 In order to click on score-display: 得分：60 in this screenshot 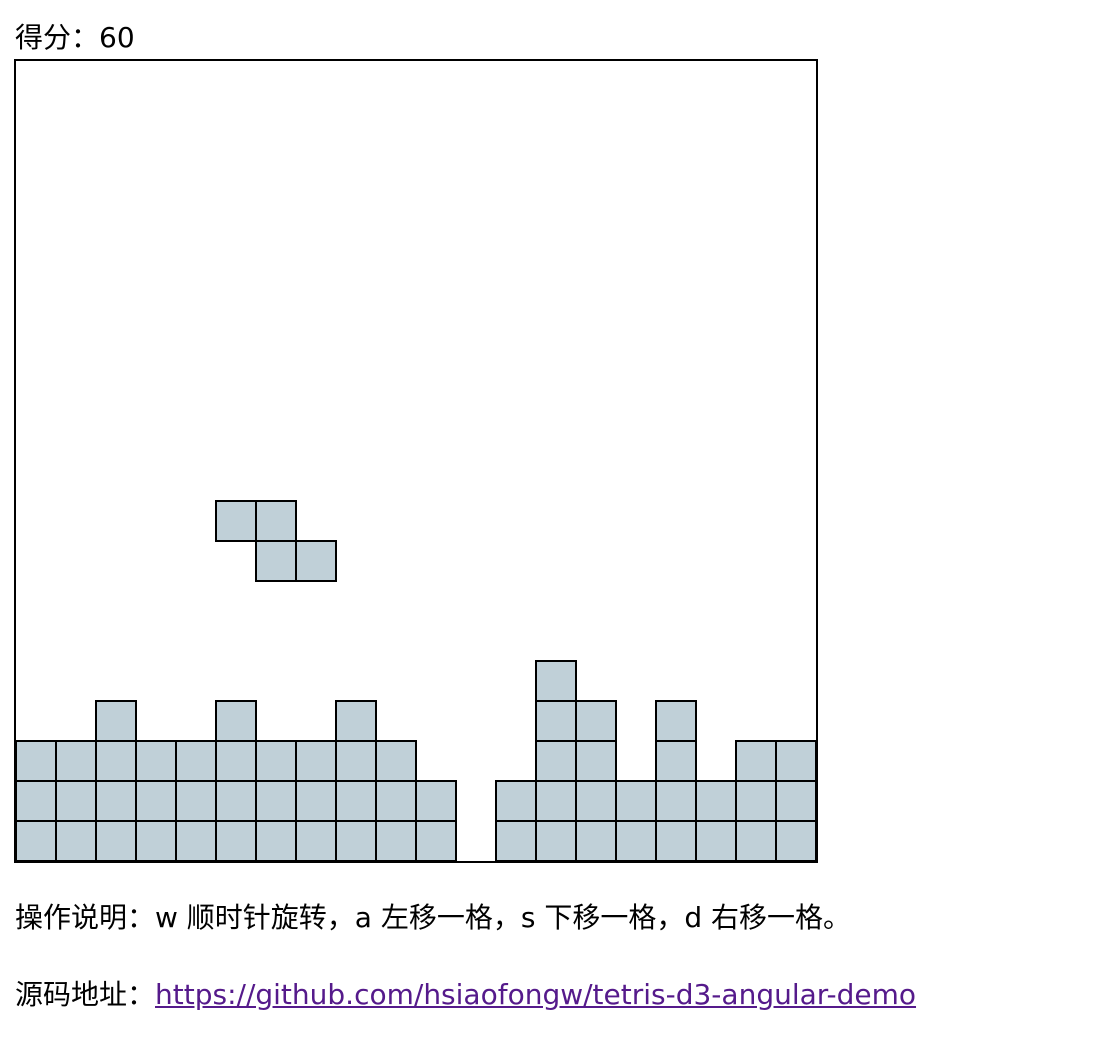, I will do `click(75, 38)`.